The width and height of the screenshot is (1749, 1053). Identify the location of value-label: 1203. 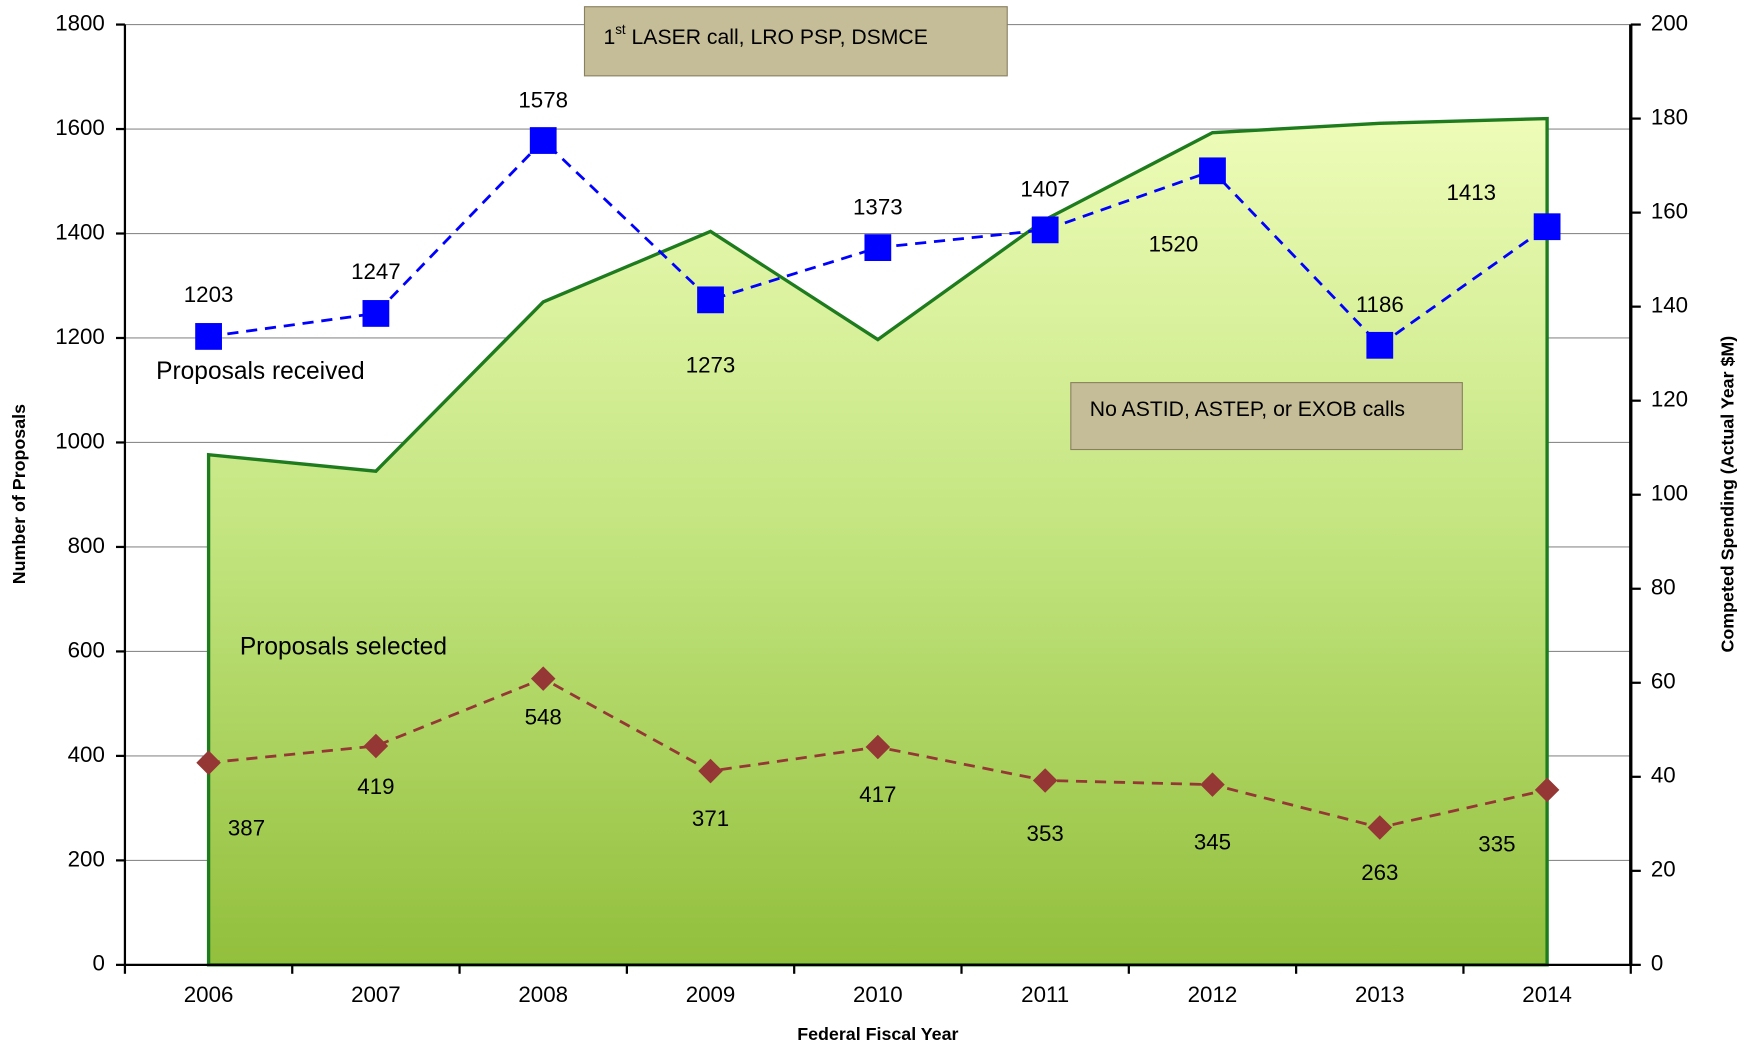
(209, 294).